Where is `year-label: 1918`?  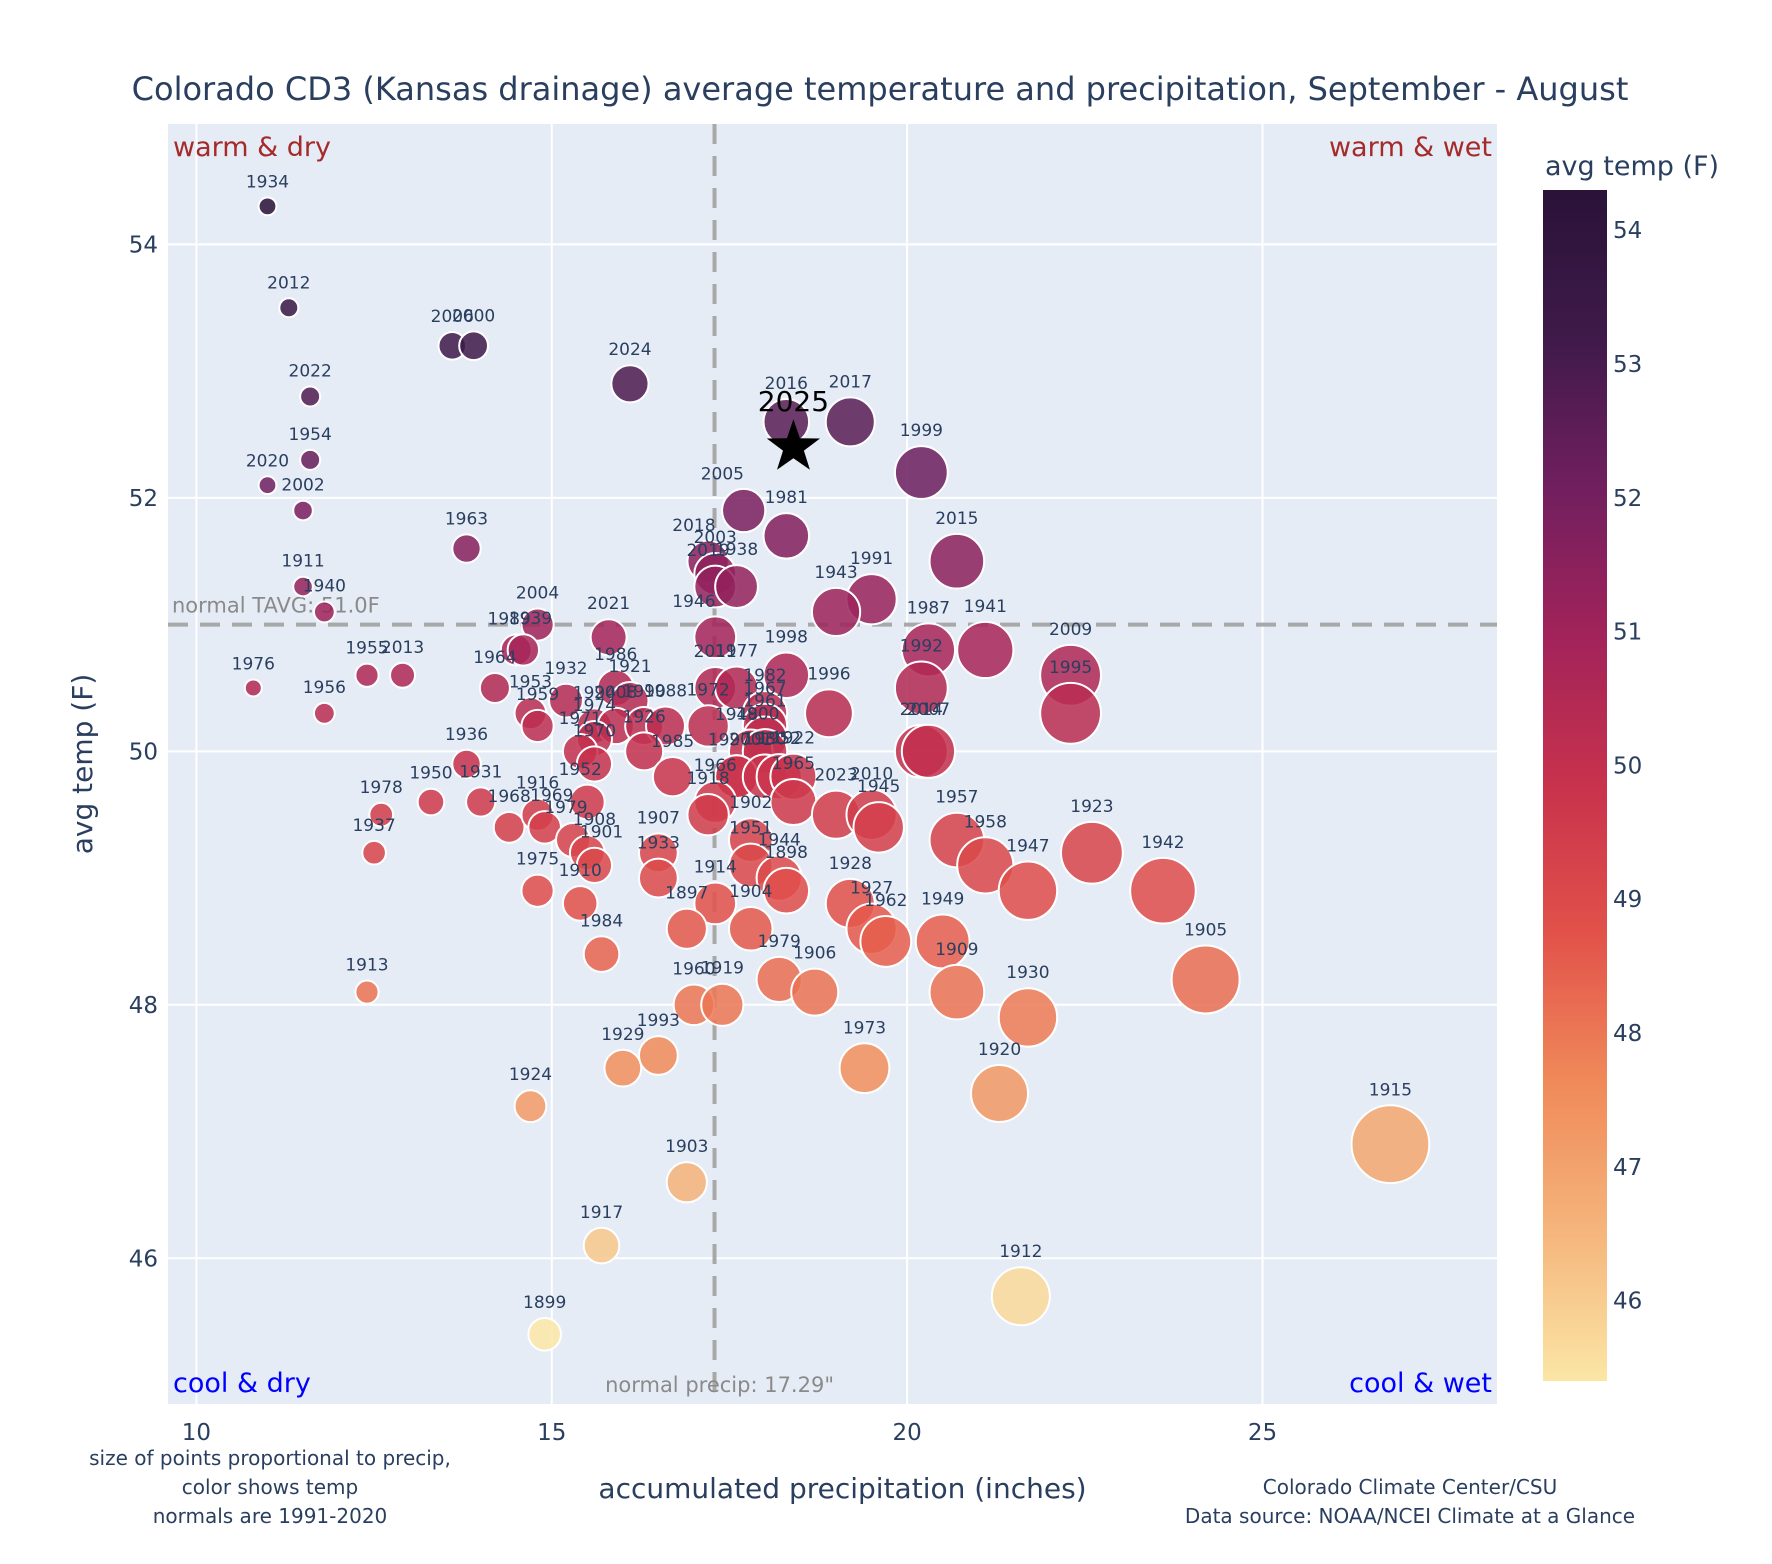 year-label: 1918 is located at coordinates (707, 779).